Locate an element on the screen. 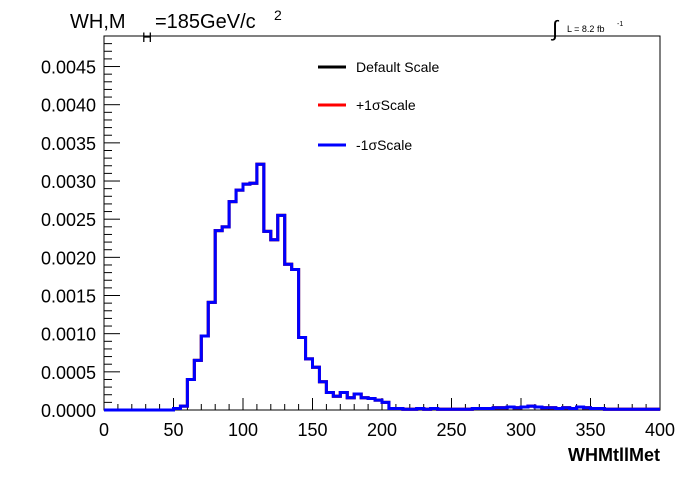 The width and height of the screenshot is (696, 477). title-main: WH,M is located at coordinates (98, 22).